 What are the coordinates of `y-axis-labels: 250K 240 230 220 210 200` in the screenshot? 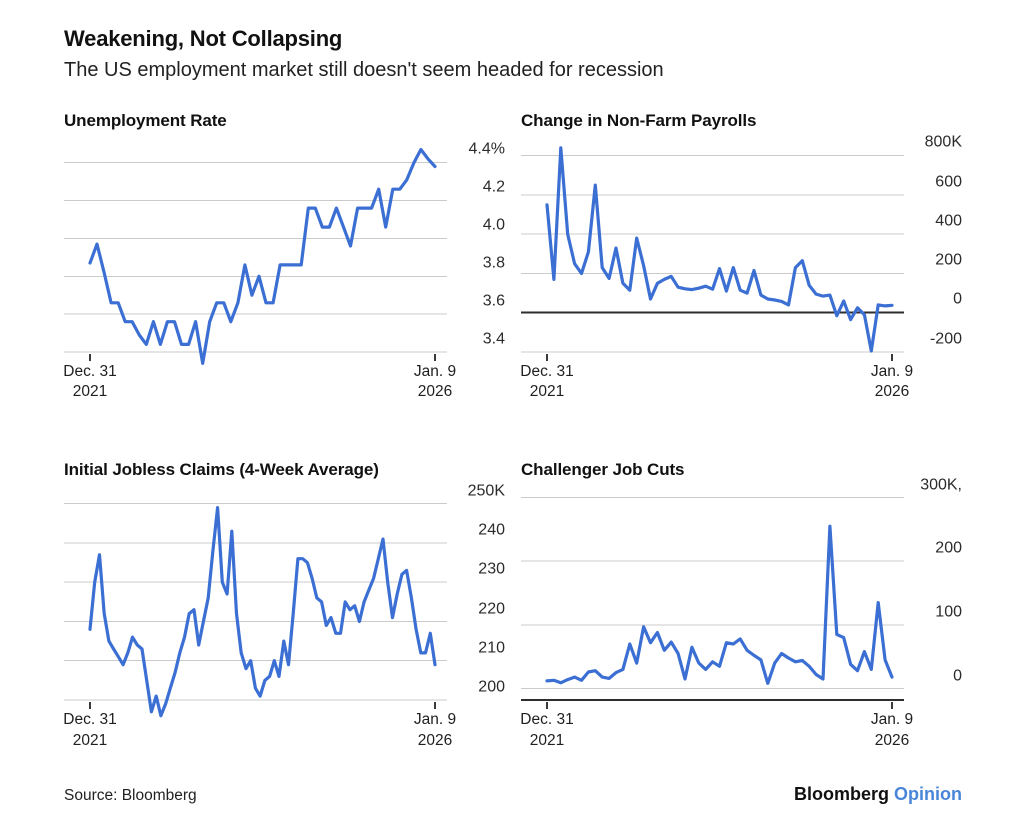 It's located at (477, 605).